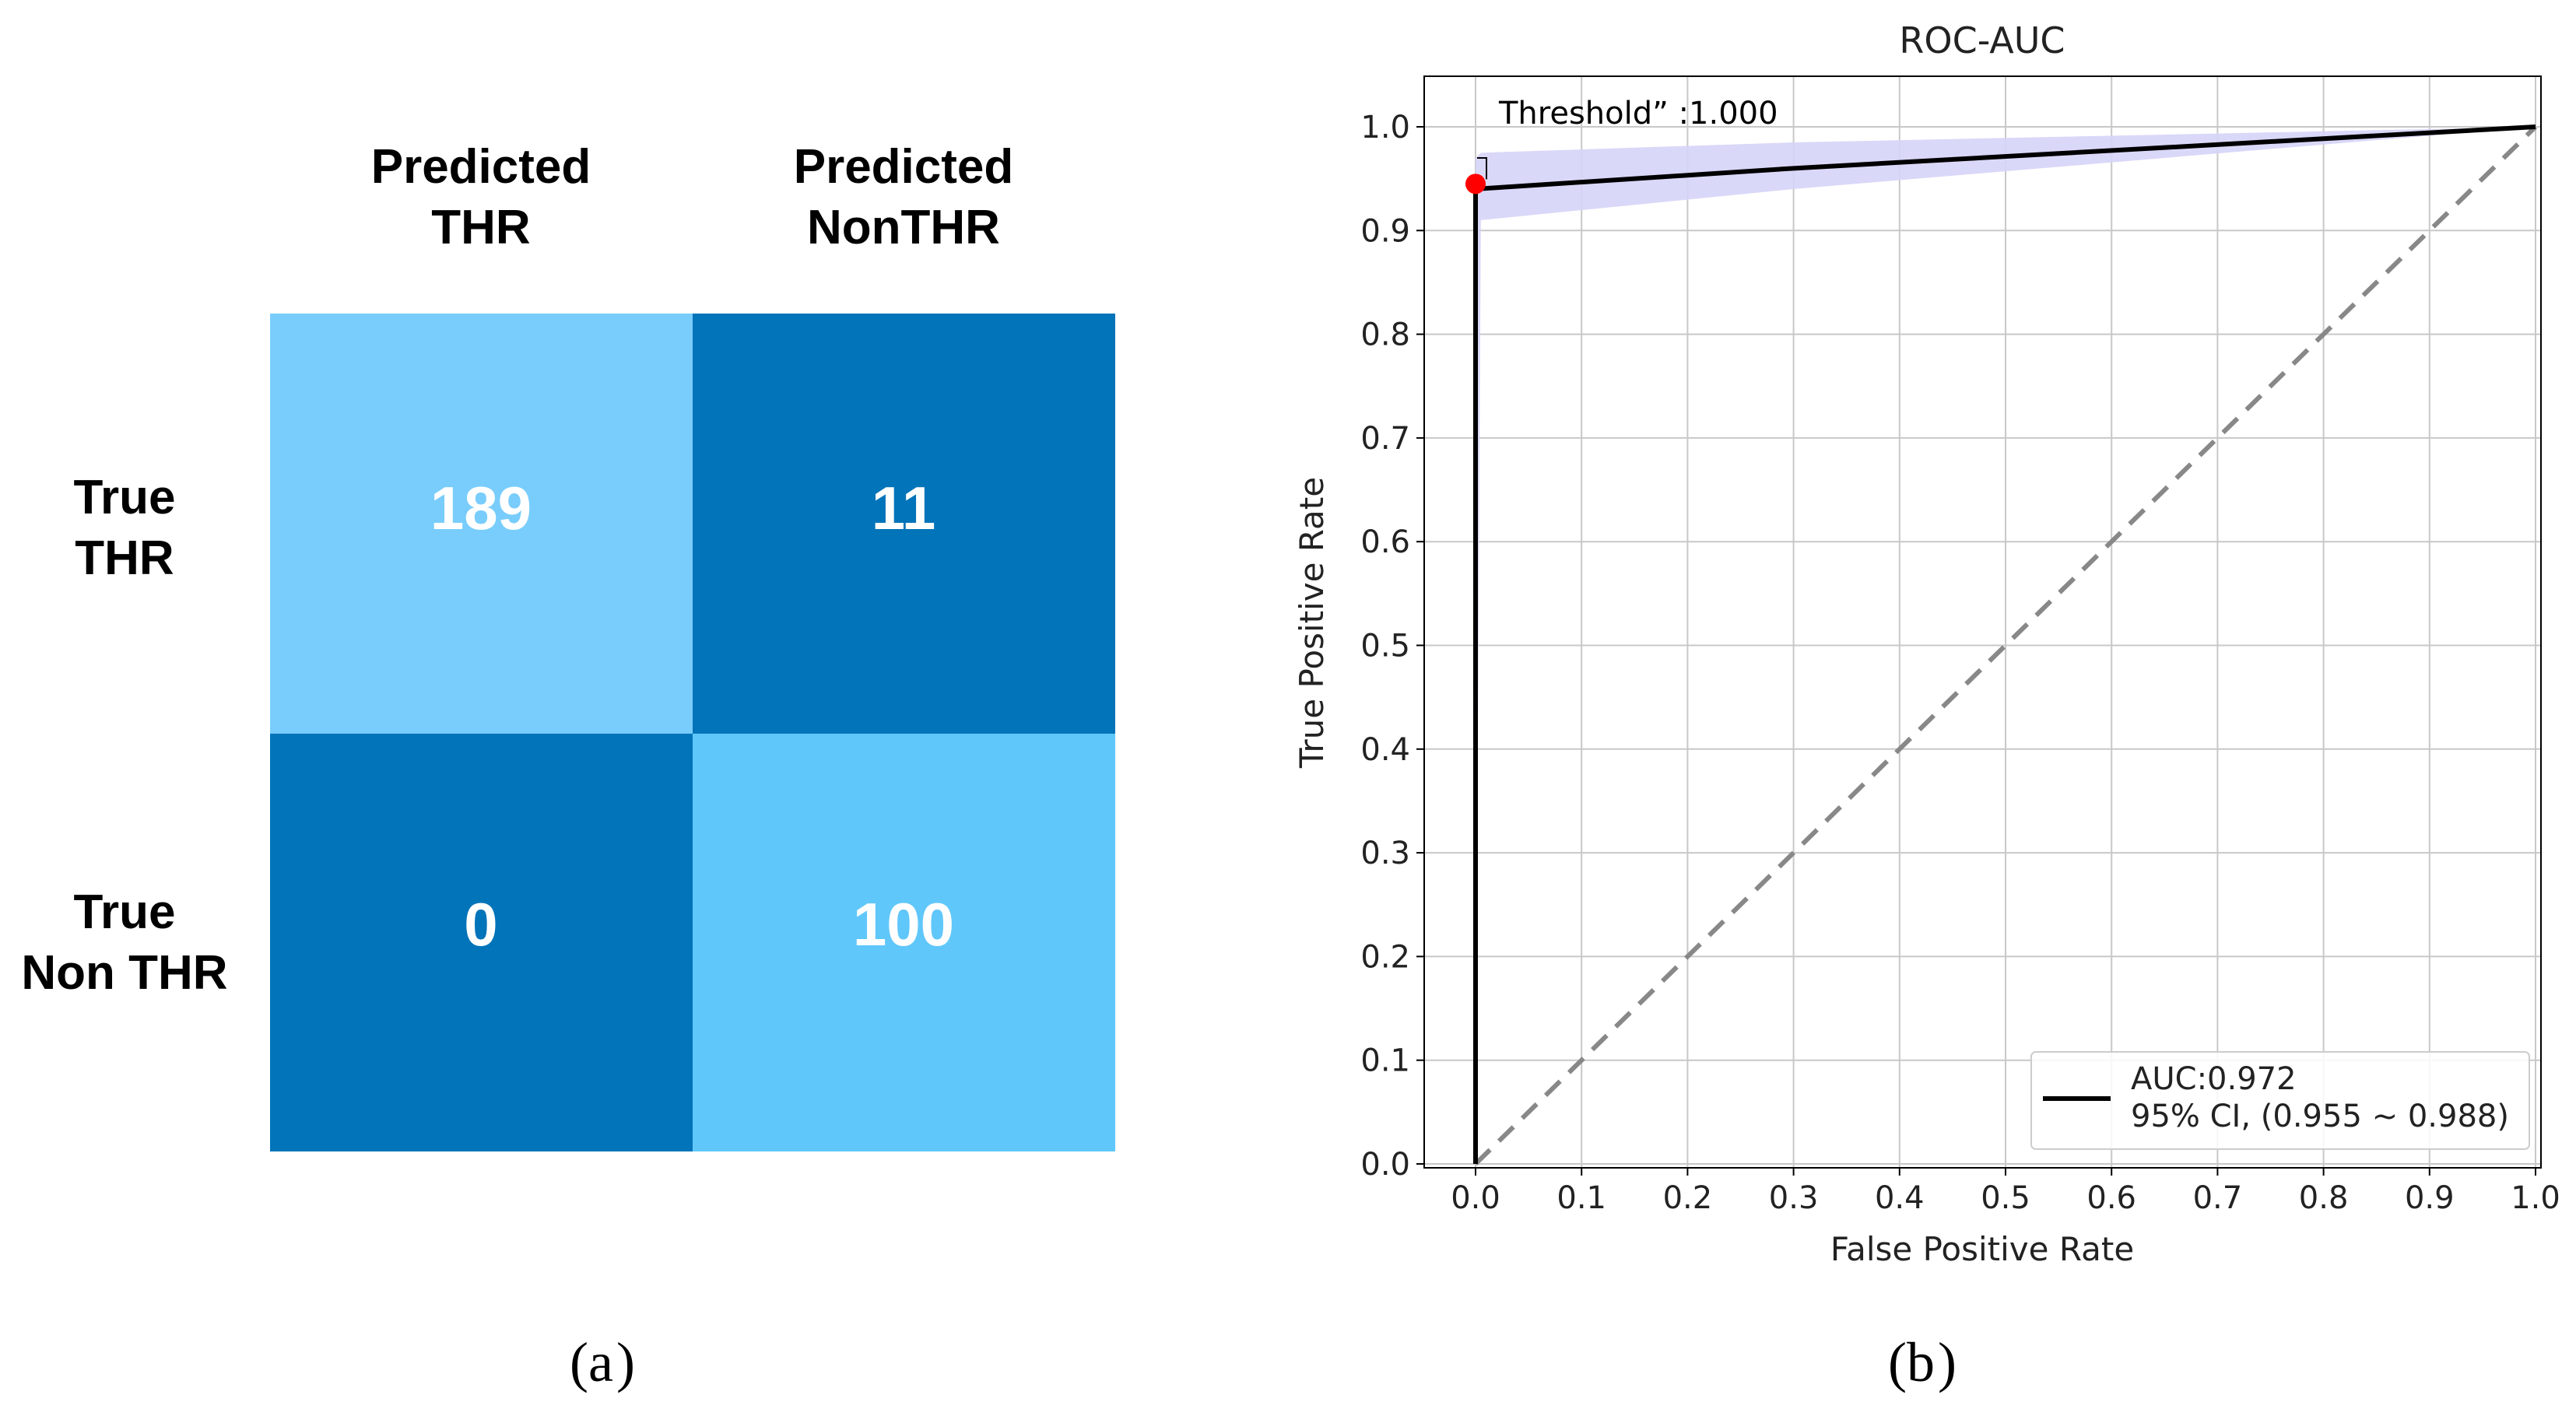 The image size is (2576, 1409). I want to click on col-header-predicted-thr: THR, so click(481, 227).